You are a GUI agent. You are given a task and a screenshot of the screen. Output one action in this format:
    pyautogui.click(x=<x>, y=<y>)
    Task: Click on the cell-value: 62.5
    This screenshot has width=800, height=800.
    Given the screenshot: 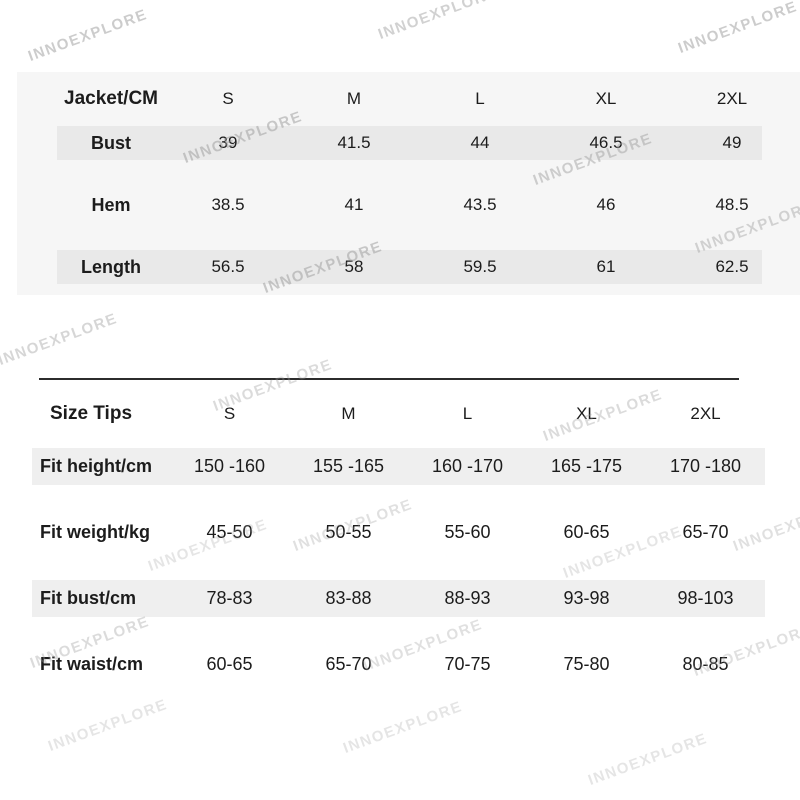 What is the action you would take?
    pyautogui.click(x=732, y=266)
    